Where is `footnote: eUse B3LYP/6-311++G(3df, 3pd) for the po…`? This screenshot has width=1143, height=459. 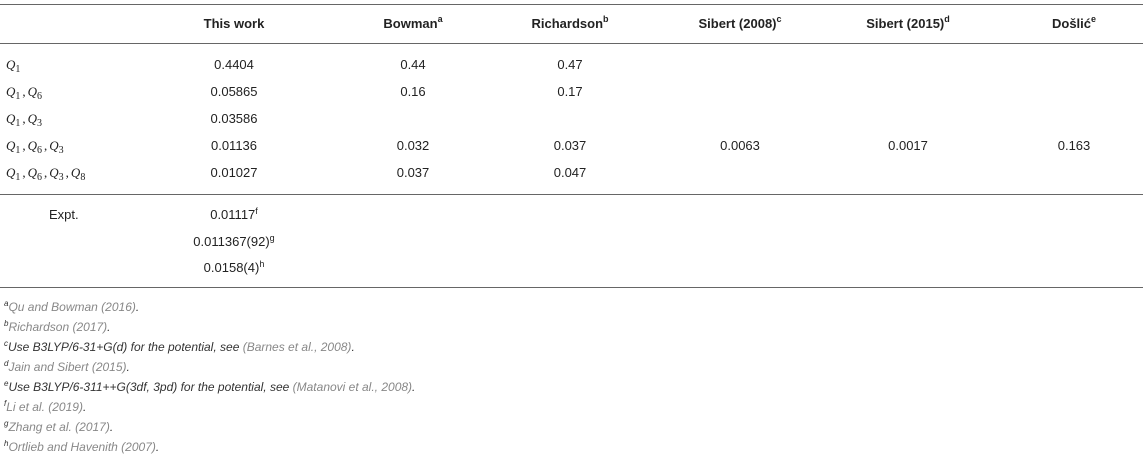 footnote: eUse B3LYP/6-311++G(3df, 3pd) for the po… is located at coordinates (210, 387).